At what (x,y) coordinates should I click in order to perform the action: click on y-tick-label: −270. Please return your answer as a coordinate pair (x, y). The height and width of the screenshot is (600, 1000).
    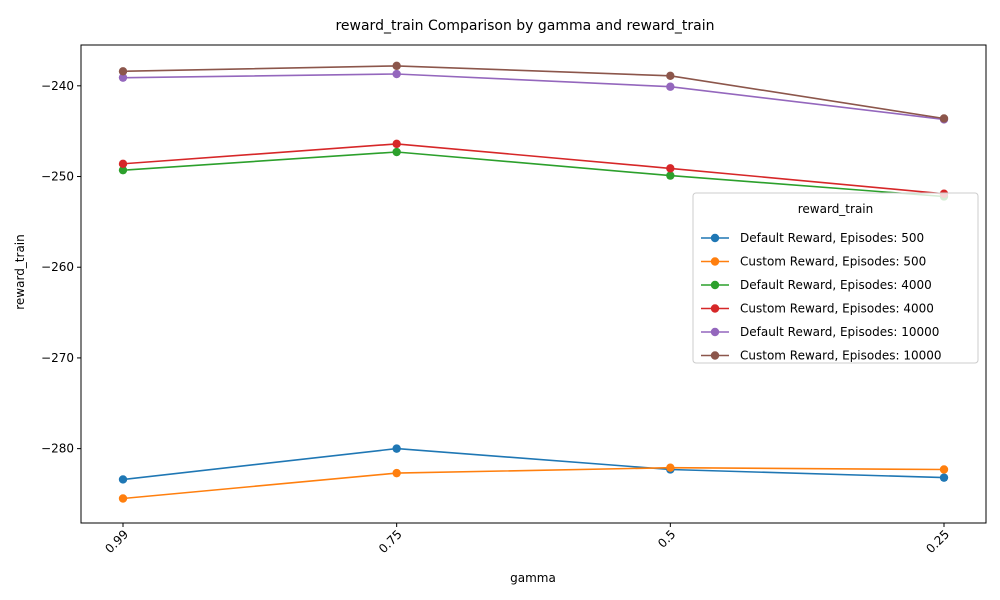
    Looking at the image, I should click on (57, 358).